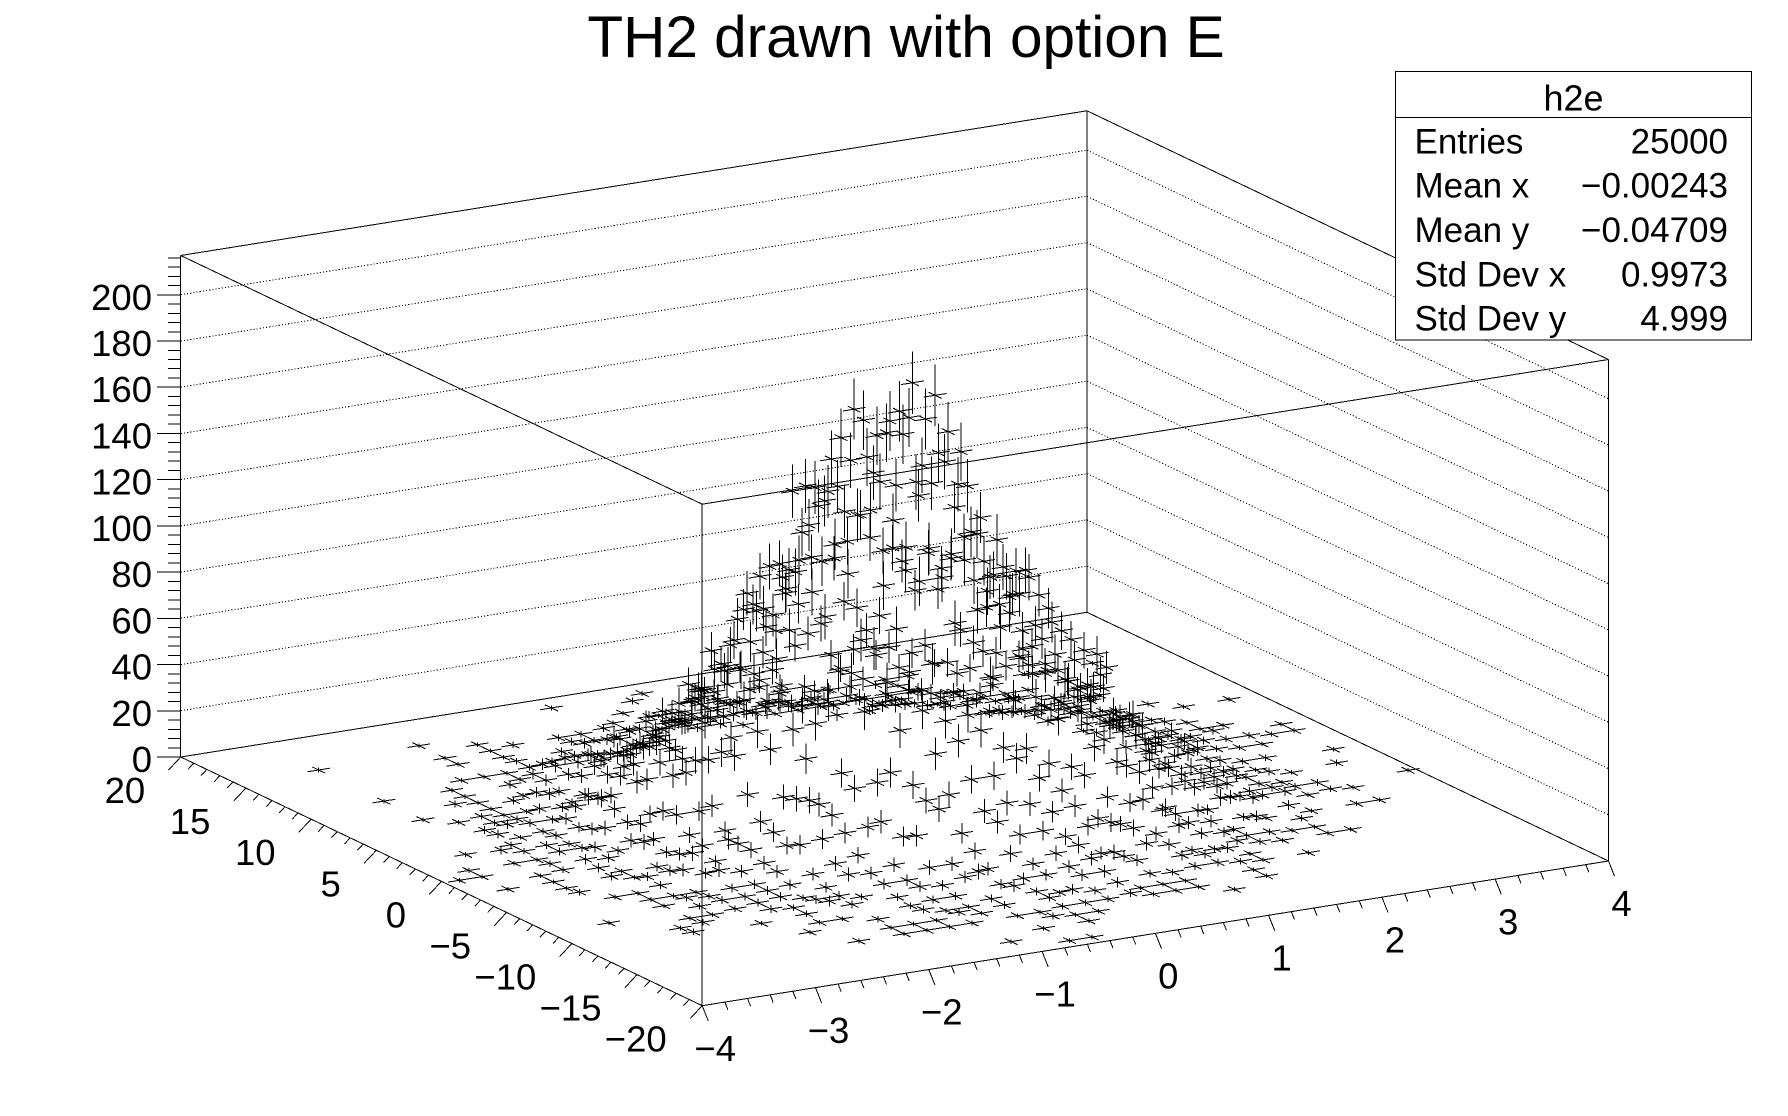  I want to click on svg-text: 2, so click(1395, 939).